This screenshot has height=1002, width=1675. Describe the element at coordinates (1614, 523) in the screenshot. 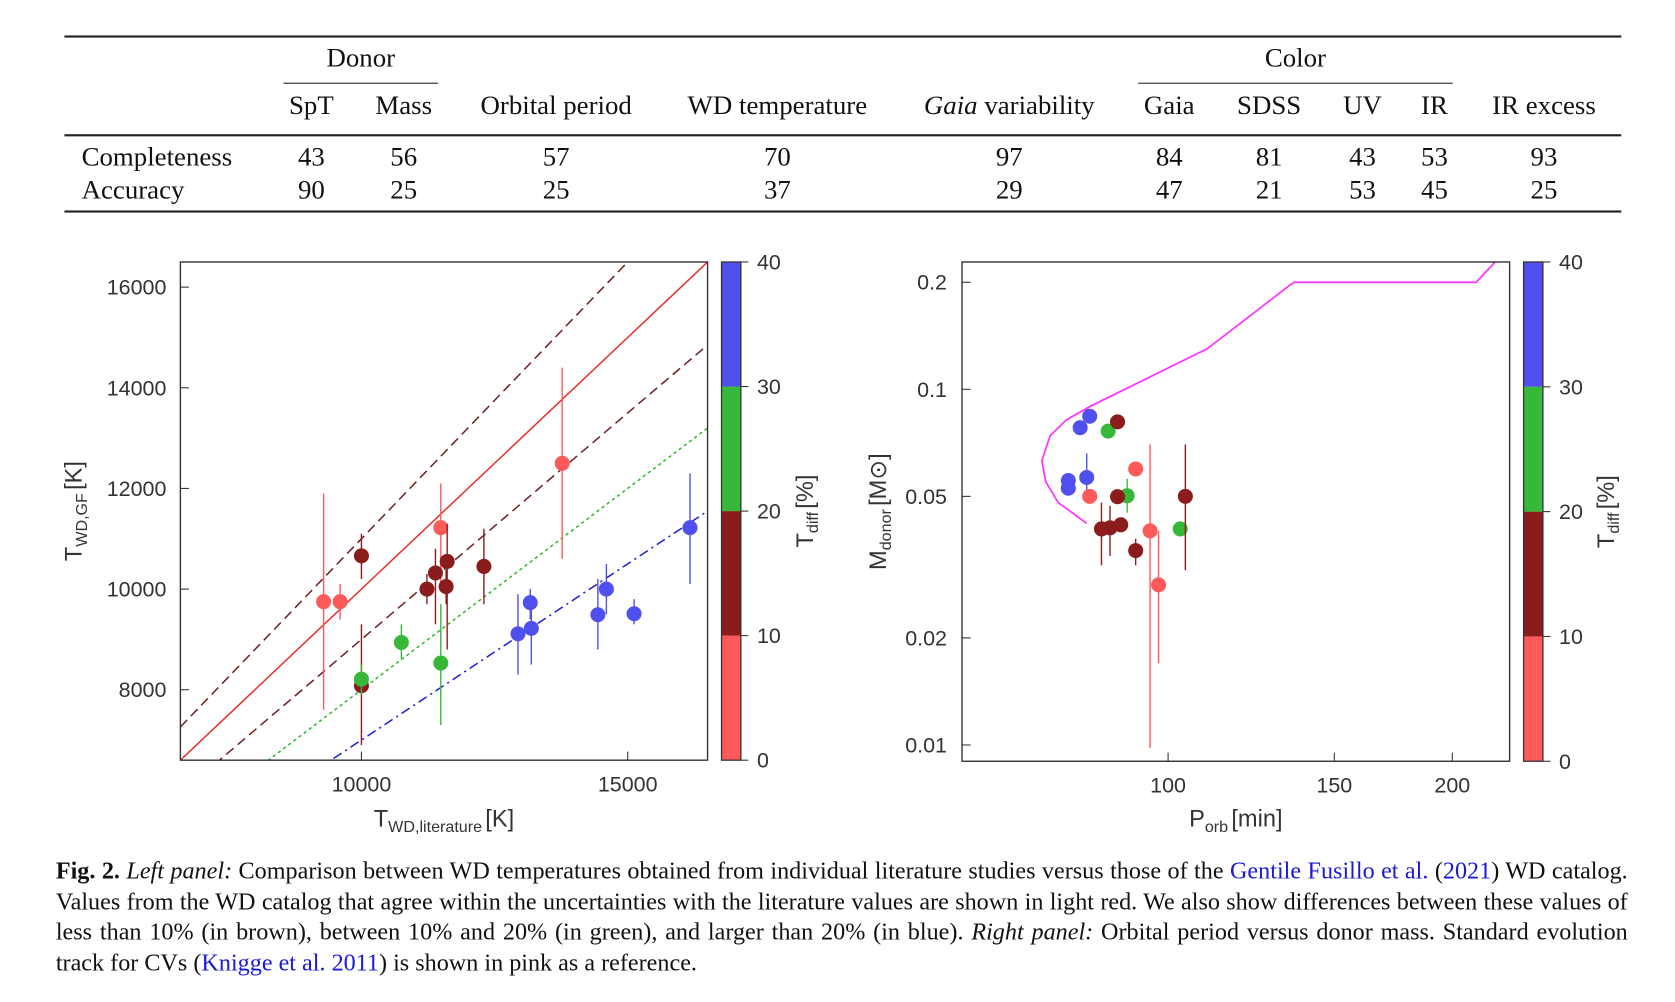

I see `label-subscript: diff` at that location.